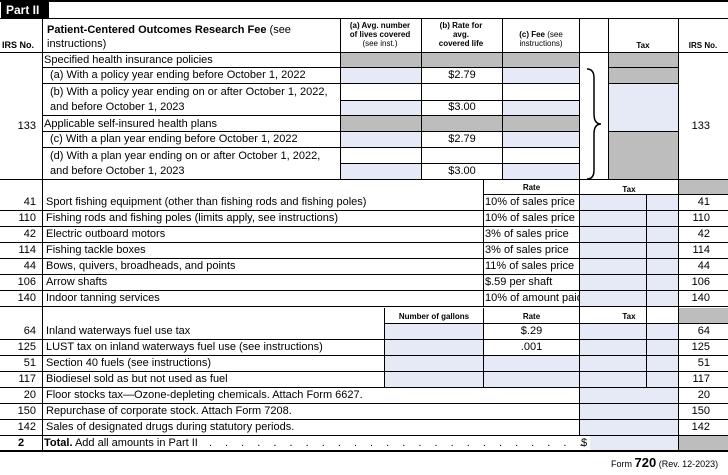 The height and width of the screenshot is (475, 728). Describe the element at coordinates (555, 34) in the screenshot. I see `col-c-see: (see` at that location.